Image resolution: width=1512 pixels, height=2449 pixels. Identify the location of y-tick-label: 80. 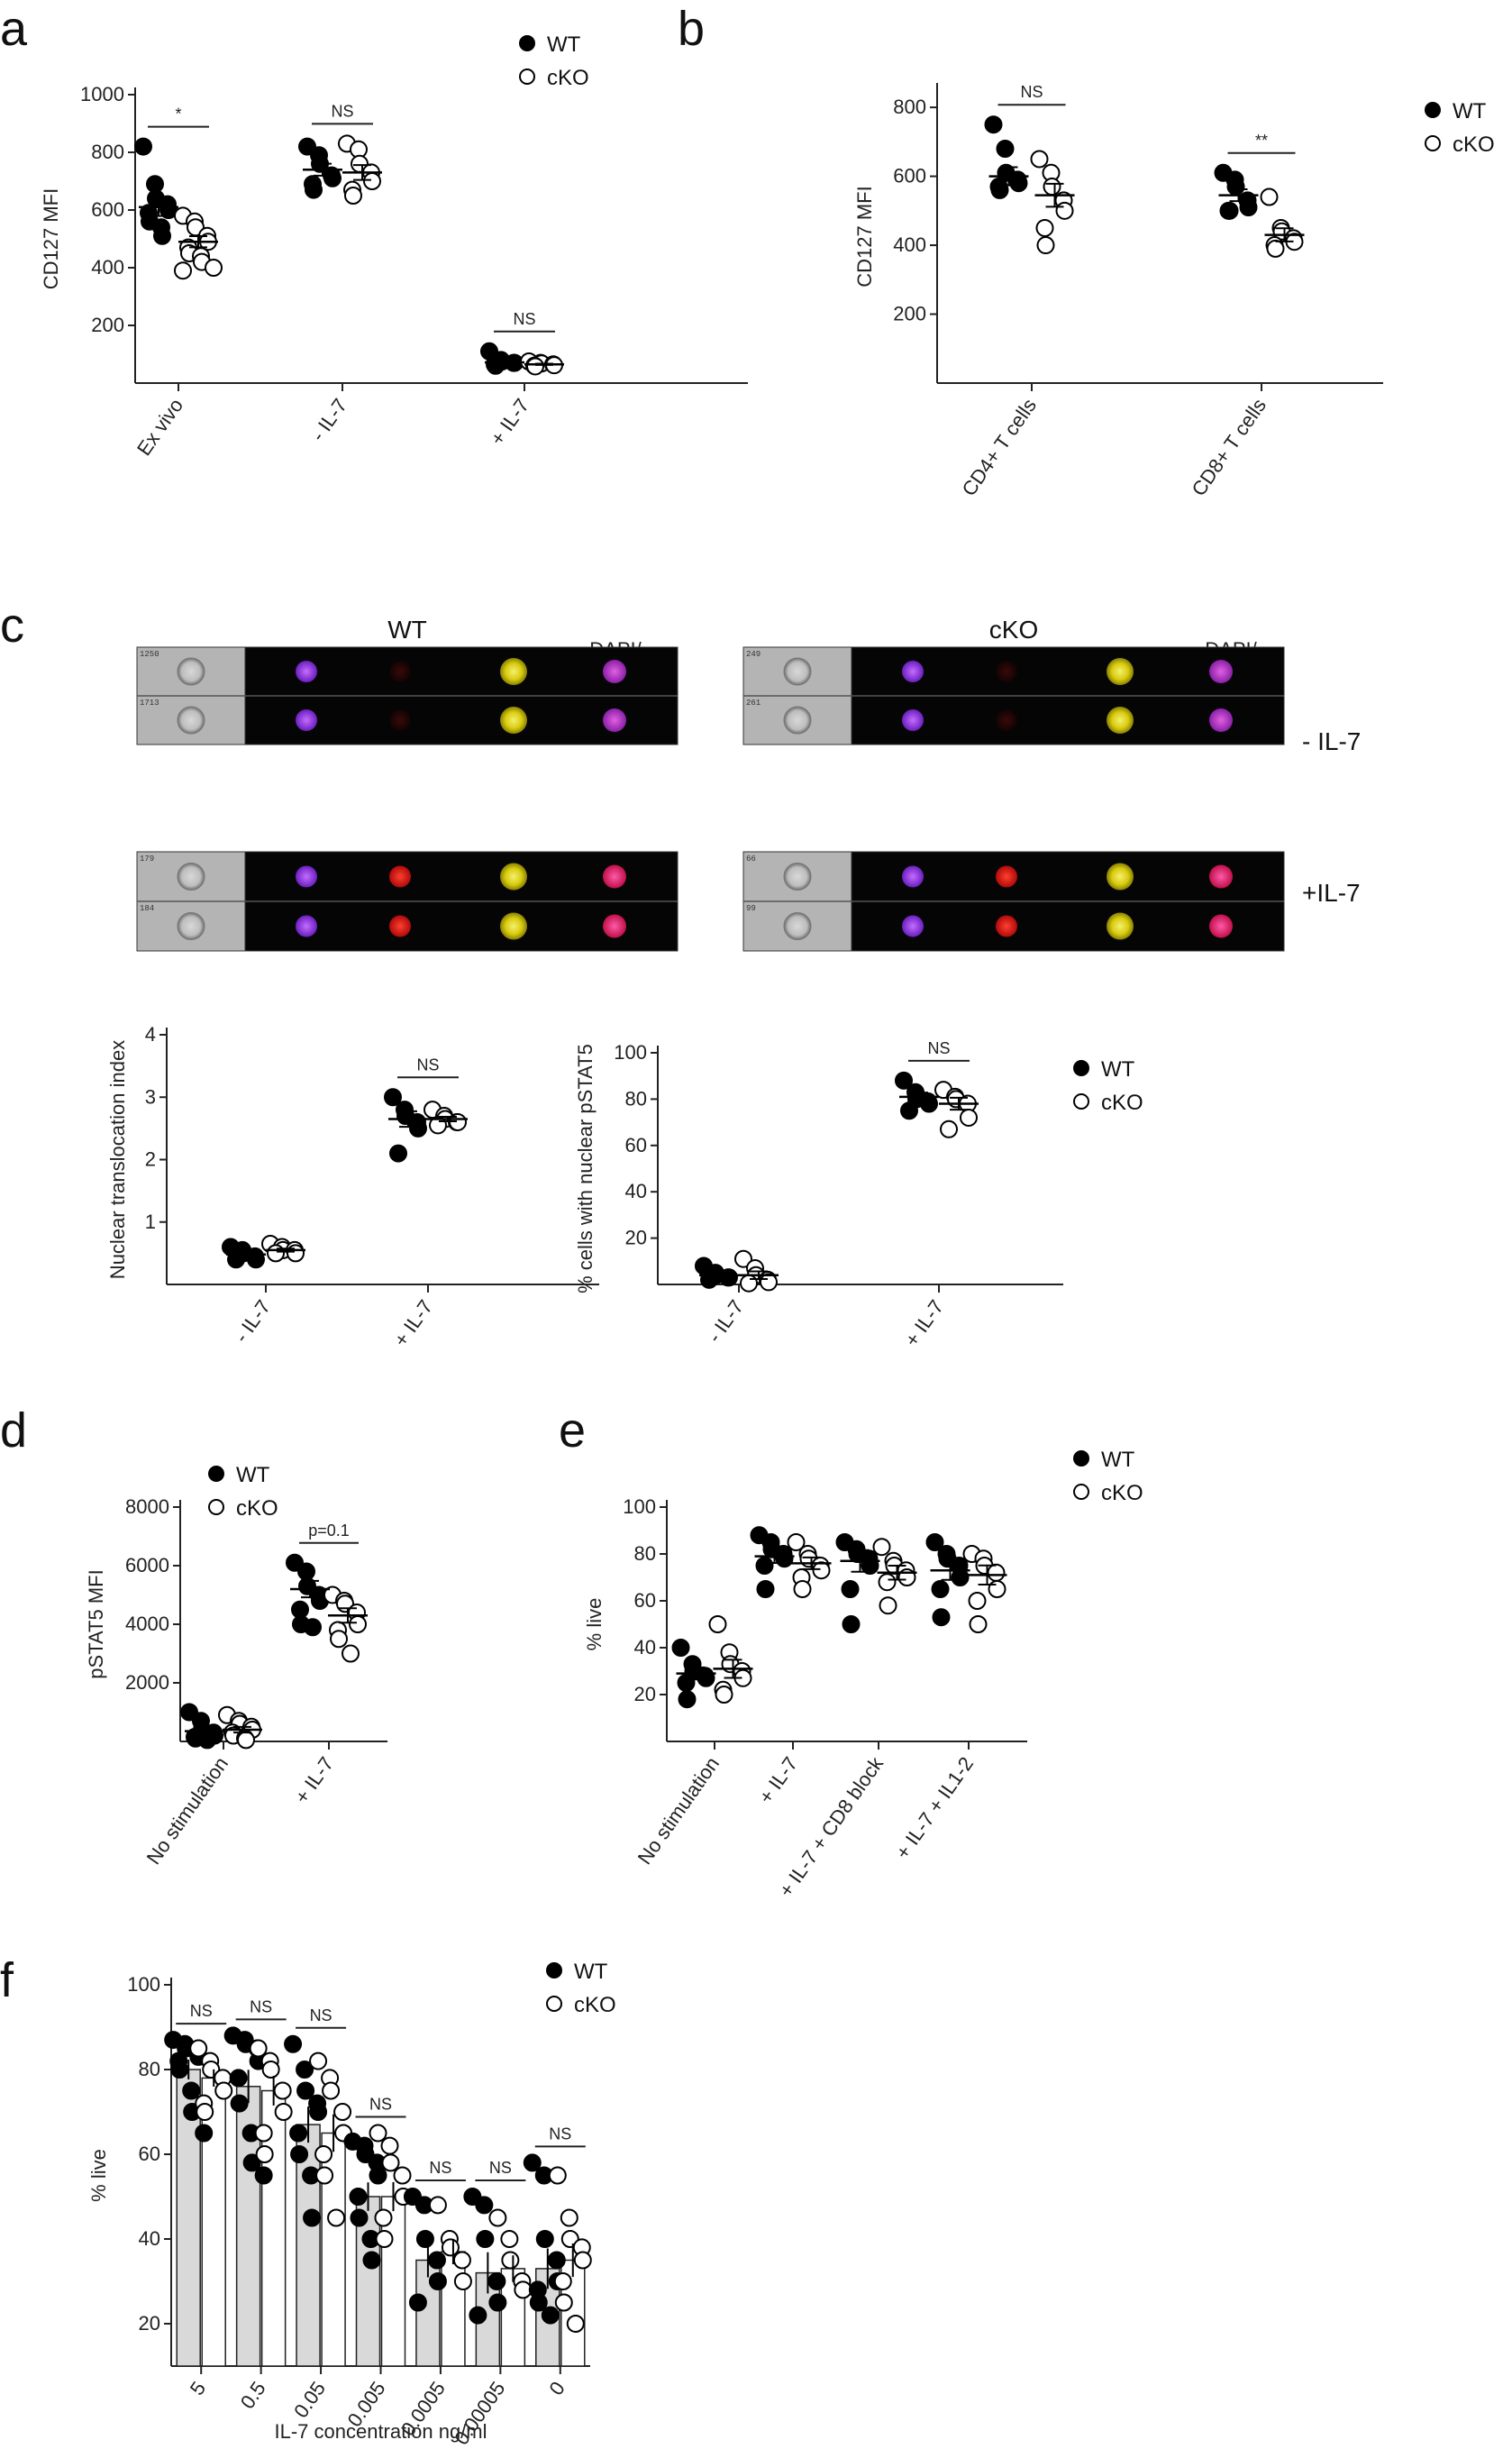
(645, 1553).